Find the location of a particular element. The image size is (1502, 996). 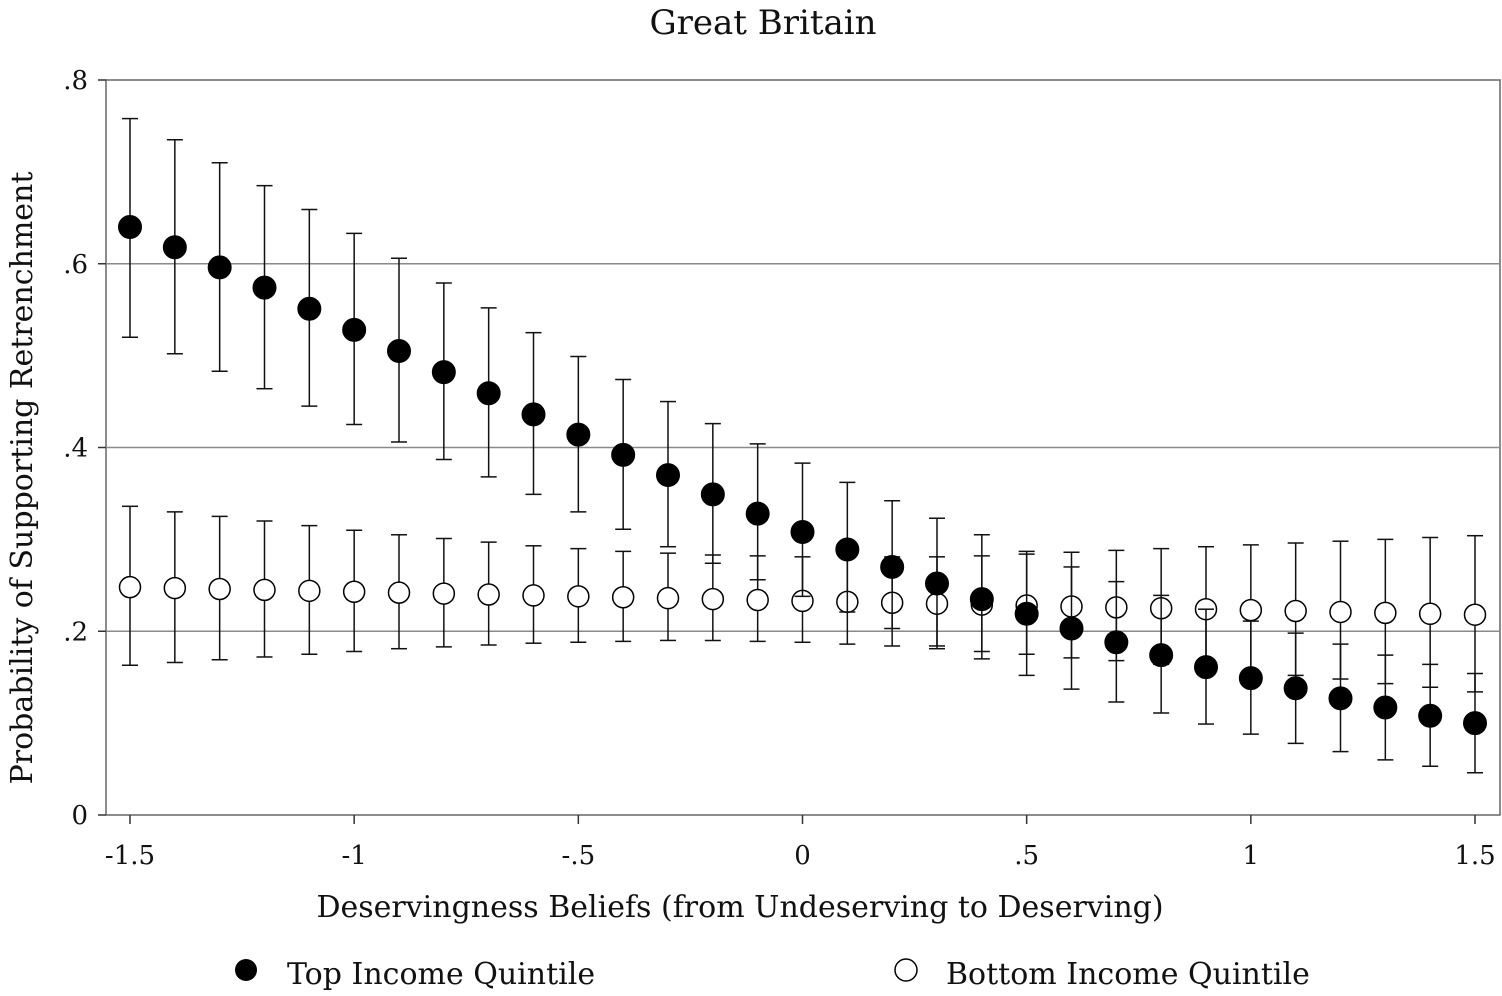

y-tick-label-0: 0 is located at coordinates (79, 816).